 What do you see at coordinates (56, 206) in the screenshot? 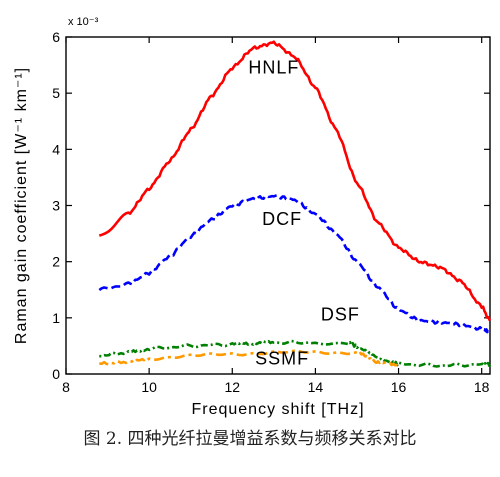
I see `y-tick-label: 3` at bounding box center [56, 206].